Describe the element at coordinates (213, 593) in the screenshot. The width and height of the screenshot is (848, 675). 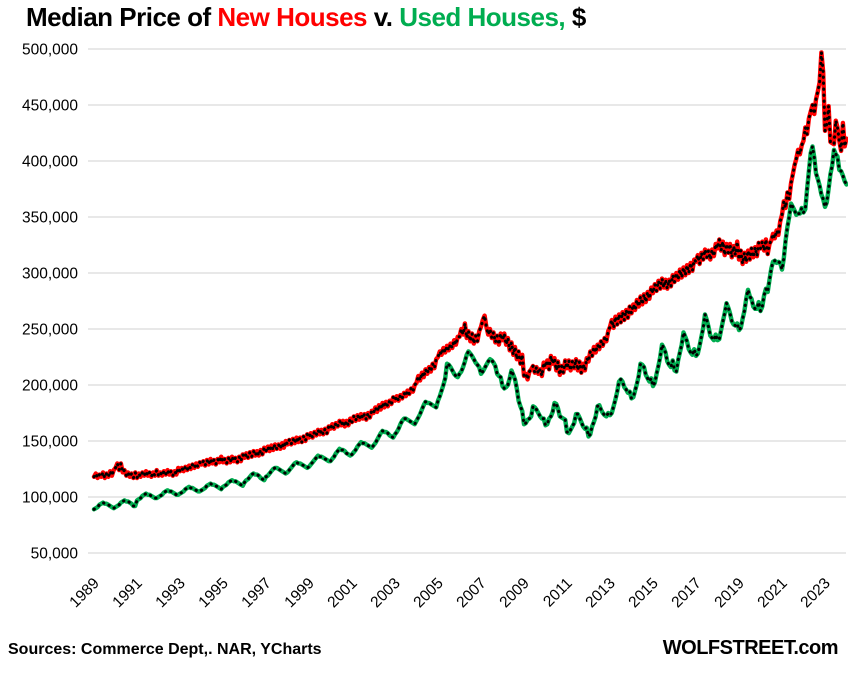
I see `x-axis-tick-label: 1995` at that location.